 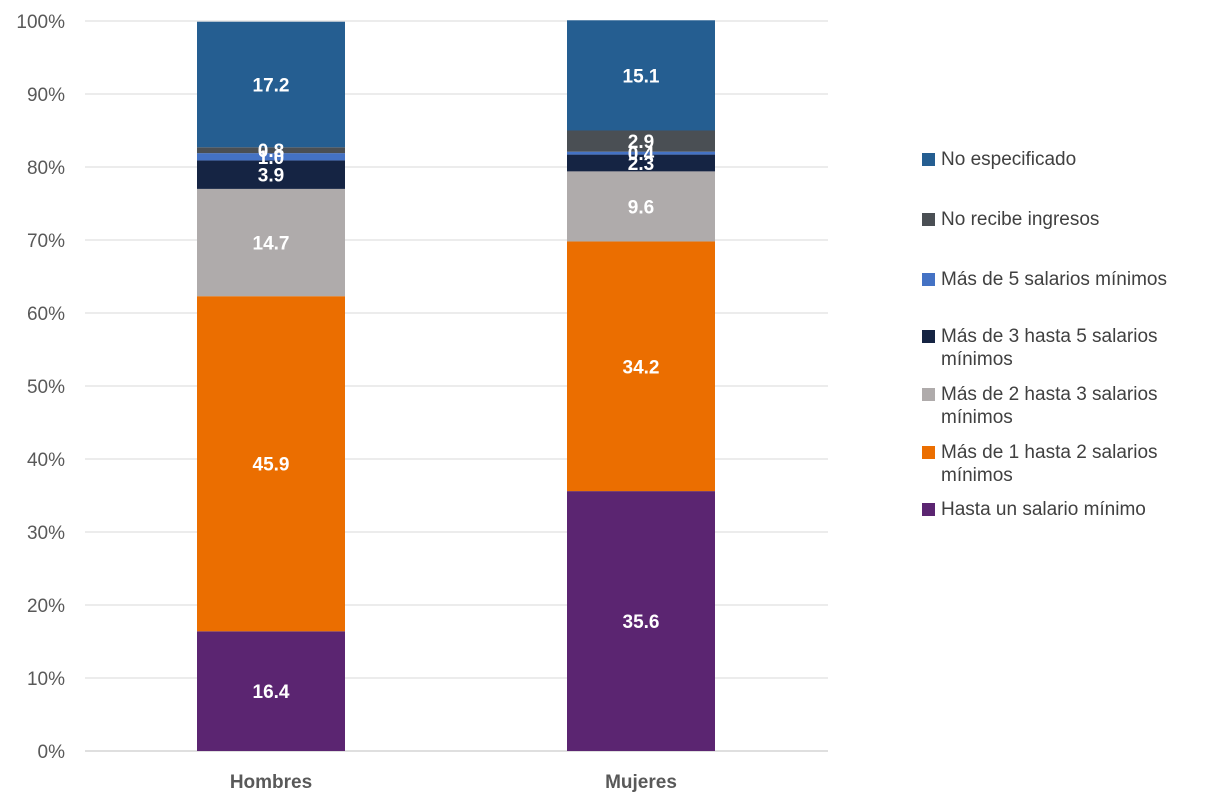 I want to click on data-label: 16.4, so click(x=271, y=692).